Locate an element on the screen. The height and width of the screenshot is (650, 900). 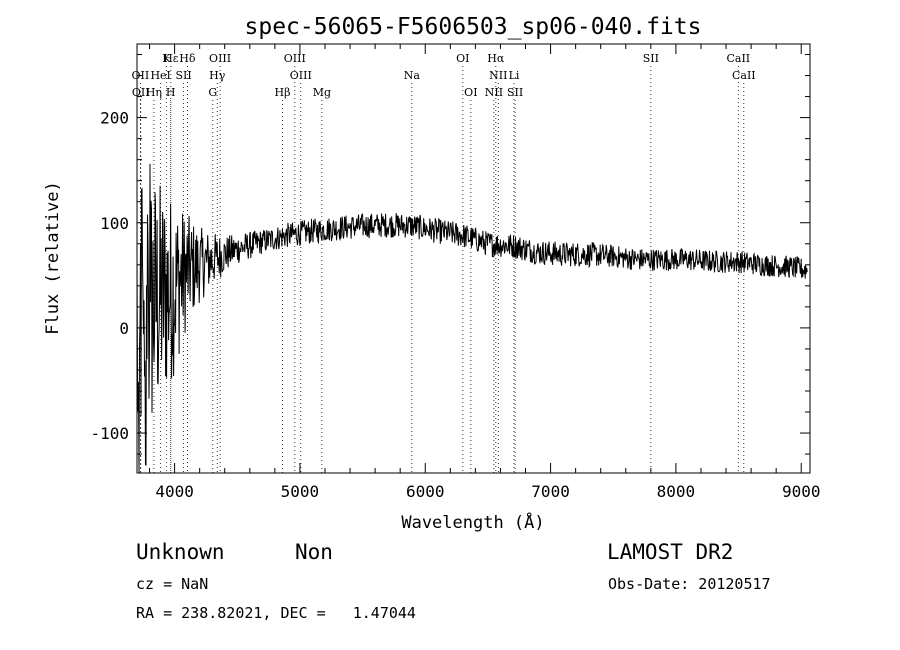
x-axis-label: Wavelength (Å) is located at coordinates (472, 522).